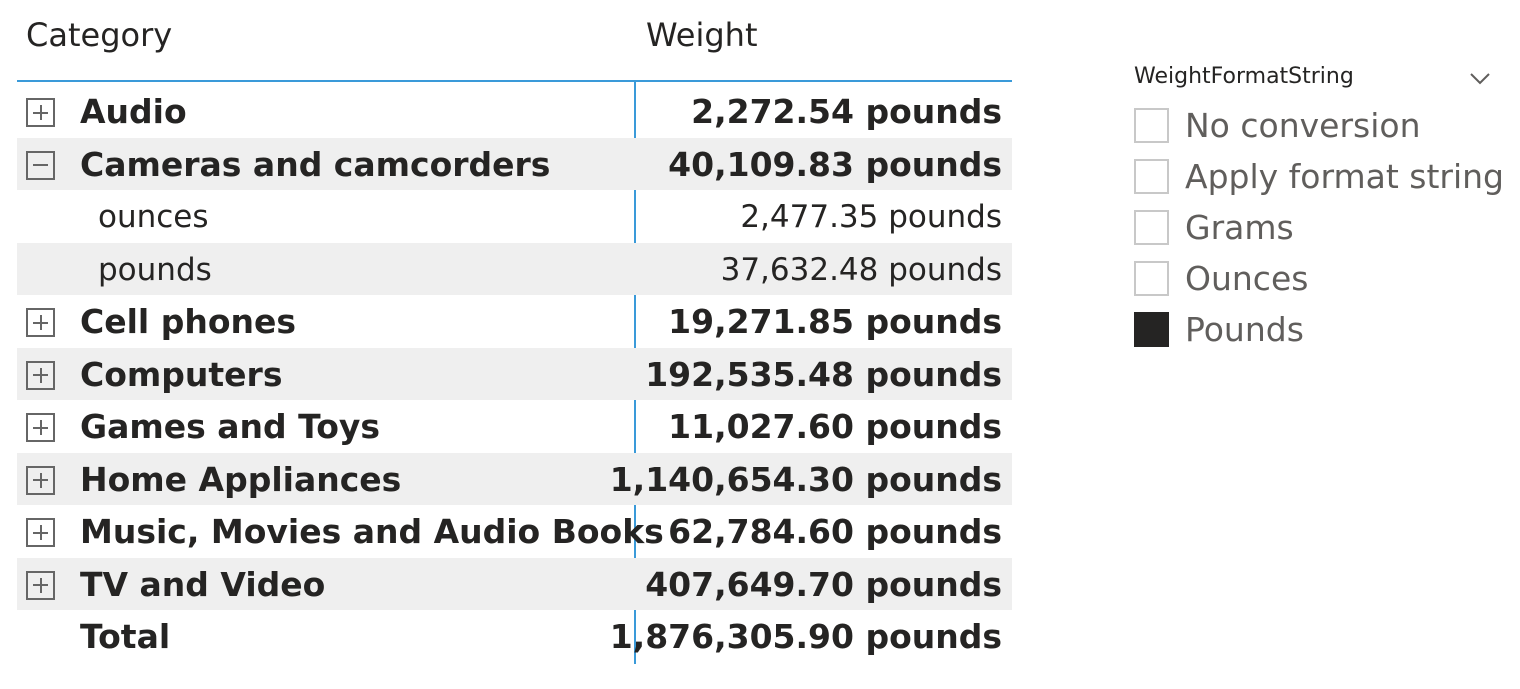 This screenshot has height=689, width=1520. What do you see at coordinates (155, 269) in the screenshot?
I see `row-label: pounds` at bounding box center [155, 269].